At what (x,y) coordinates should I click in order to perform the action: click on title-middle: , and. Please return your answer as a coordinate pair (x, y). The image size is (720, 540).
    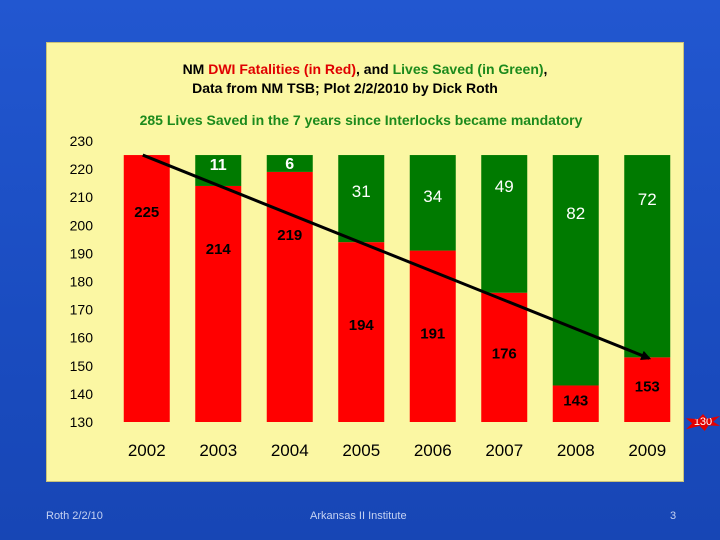
    Looking at the image, I should click on (374, 69).